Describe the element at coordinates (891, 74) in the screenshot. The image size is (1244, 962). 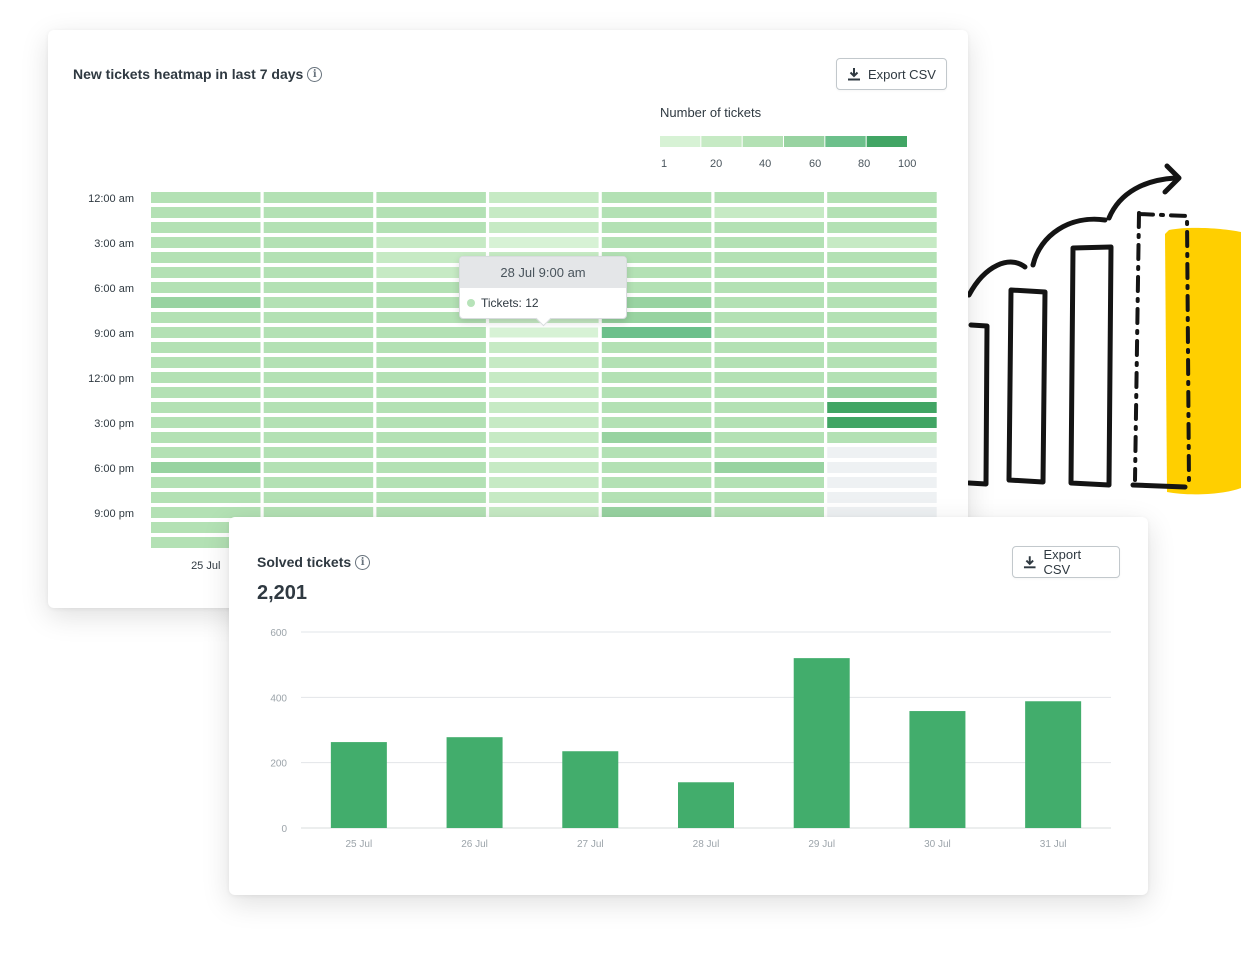
I see `heatmap-export-csv-button: Export CSV` at that location.